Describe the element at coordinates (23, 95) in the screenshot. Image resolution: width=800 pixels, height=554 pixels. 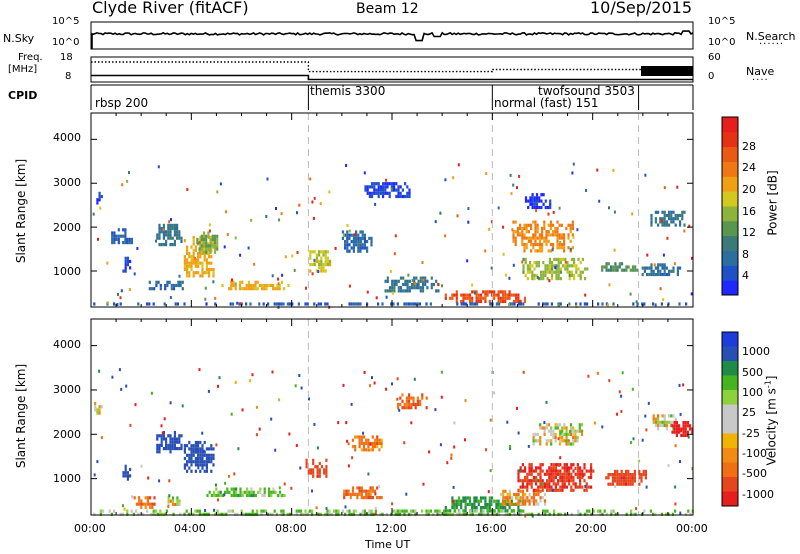
I see `cpid-label: CPID` at that location.